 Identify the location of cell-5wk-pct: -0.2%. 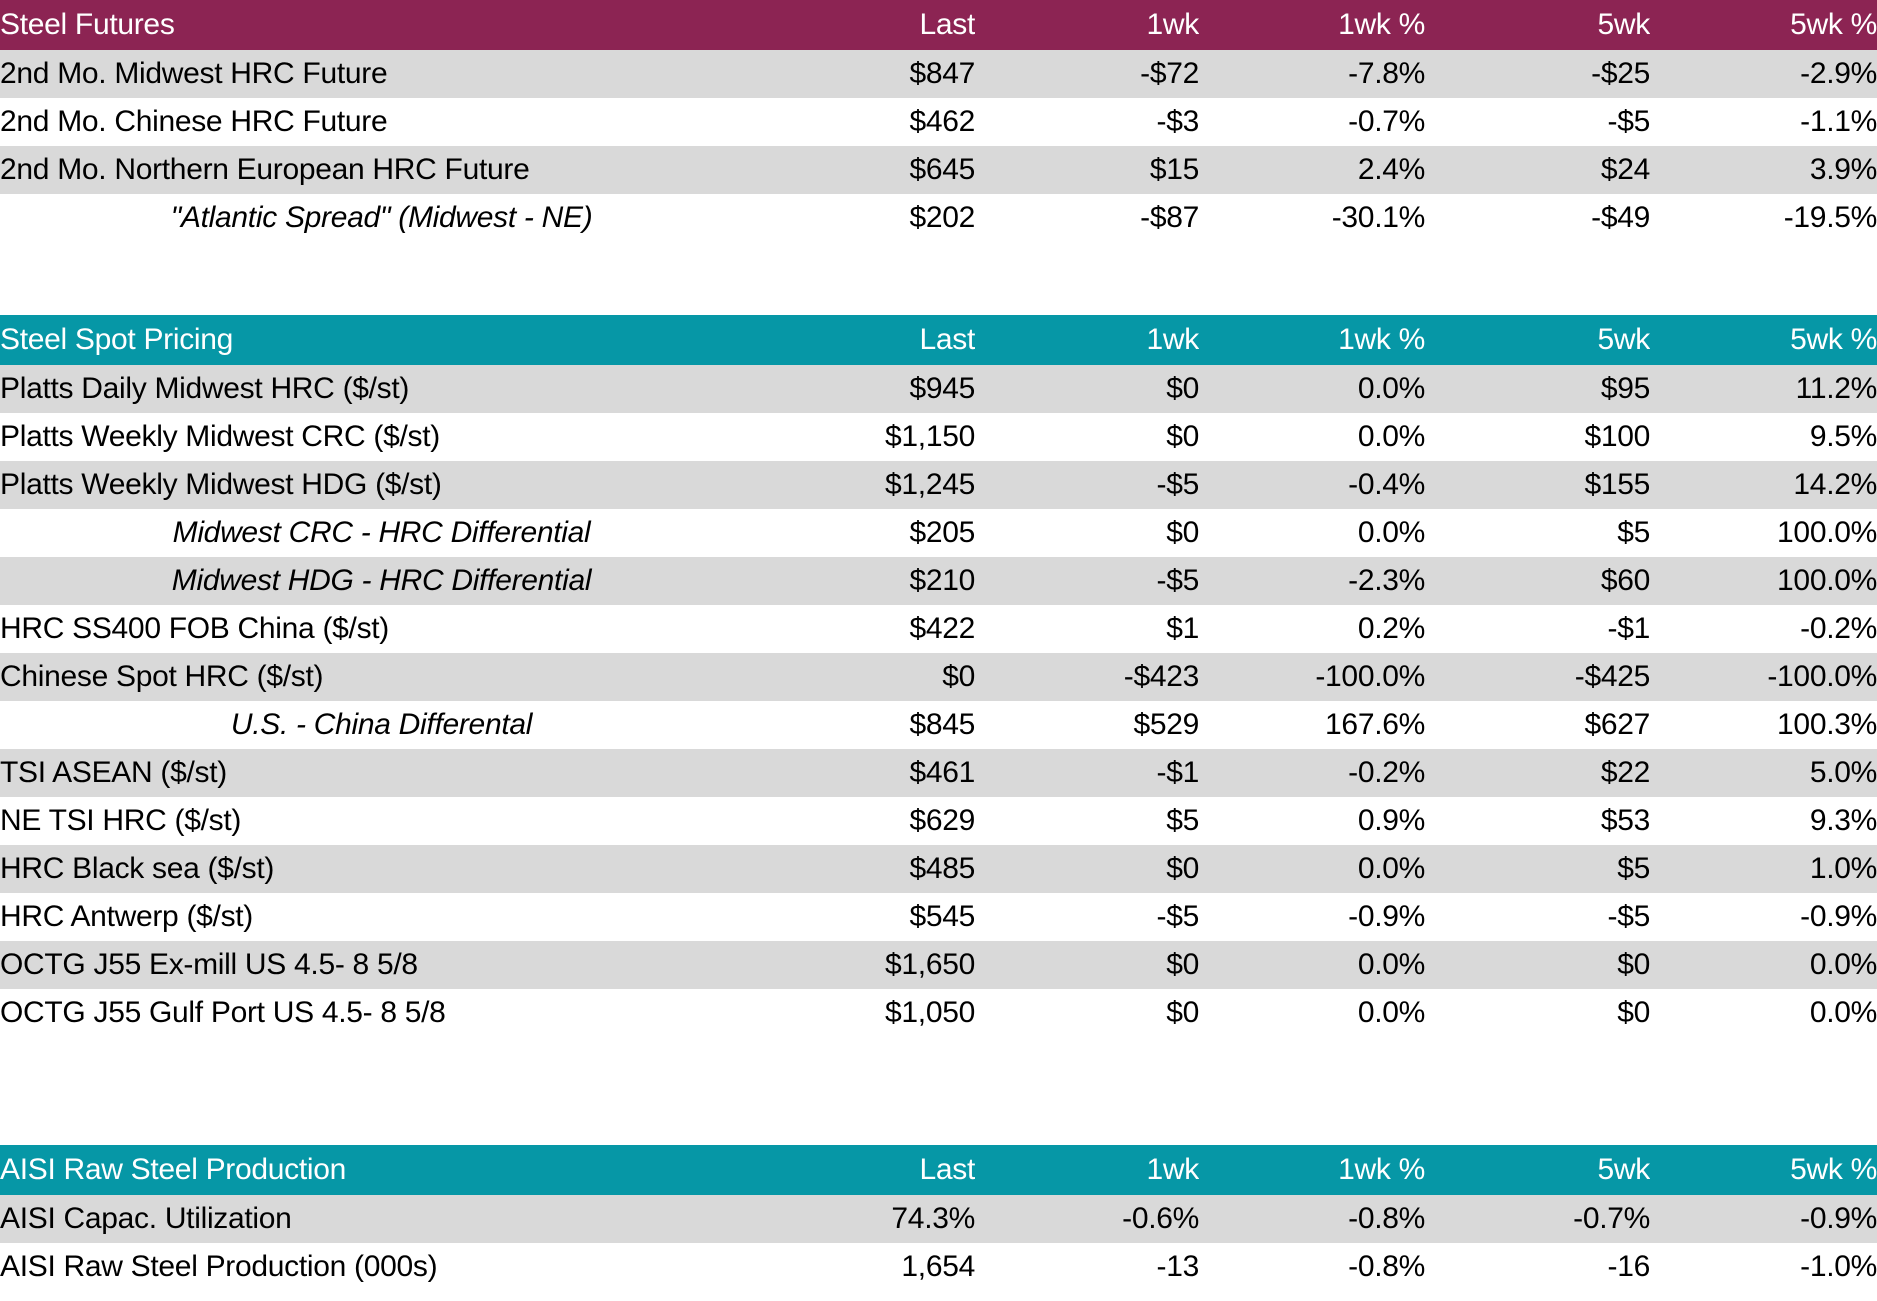
(1763, 629).